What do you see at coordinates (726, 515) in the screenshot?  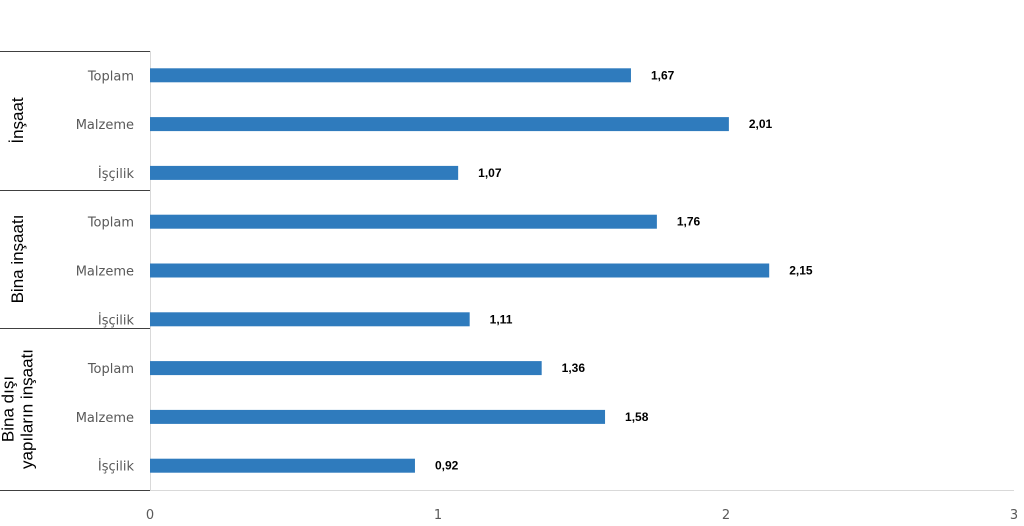 I see `x-tick-label: 2` at bounding box center [726, 515].